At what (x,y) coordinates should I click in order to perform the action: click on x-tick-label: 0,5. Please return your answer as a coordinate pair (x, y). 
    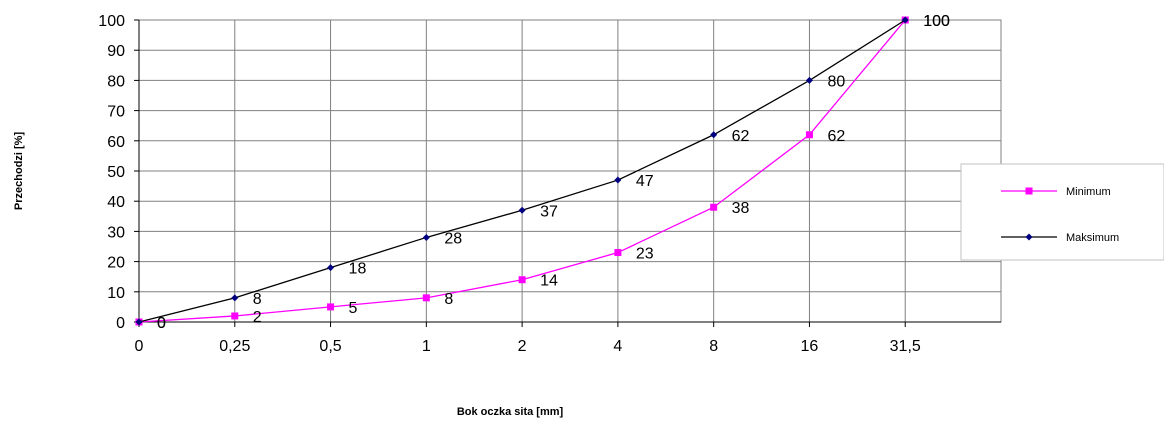
    Looking at the image, I should click on (330, 346).